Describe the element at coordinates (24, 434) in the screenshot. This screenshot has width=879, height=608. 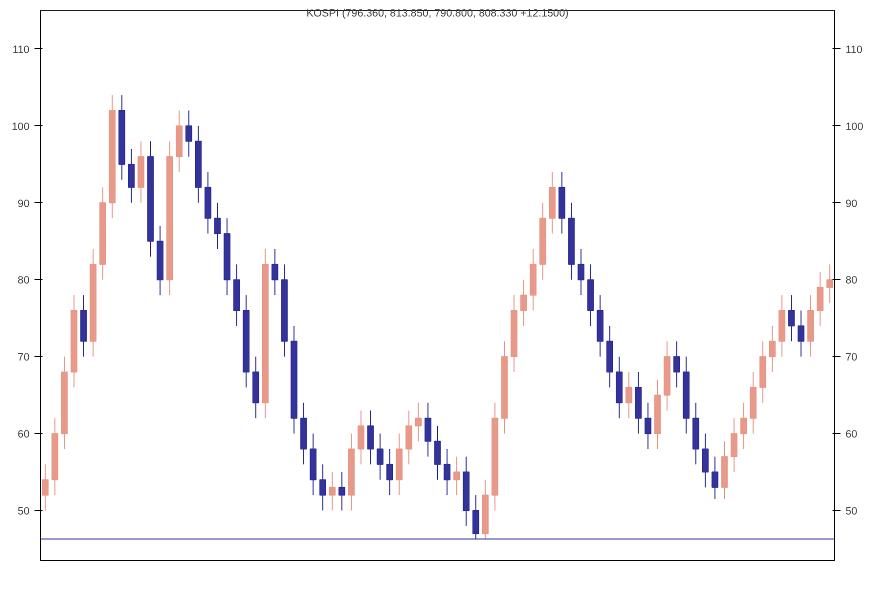
I see `y-tick-label: 60` at that location.